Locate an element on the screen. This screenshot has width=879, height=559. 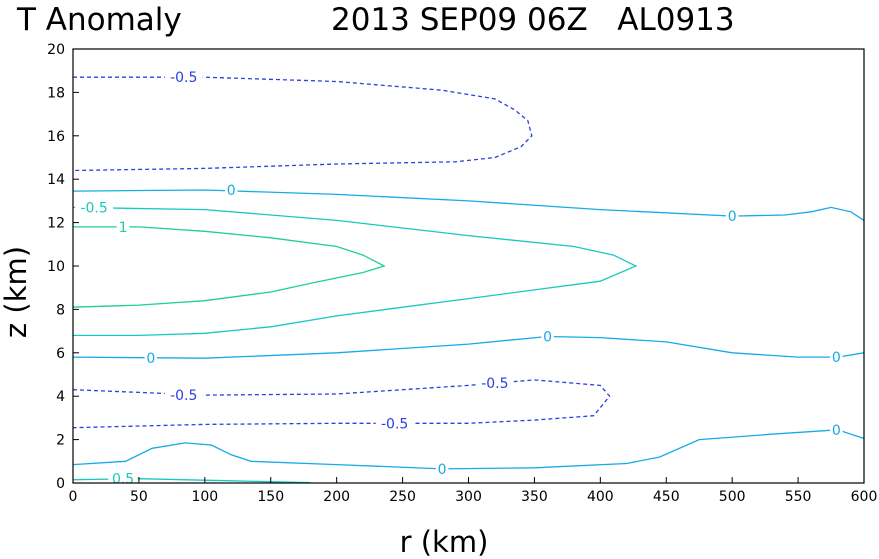
y-tick-label: 0 is located at coordinates (60, 484).